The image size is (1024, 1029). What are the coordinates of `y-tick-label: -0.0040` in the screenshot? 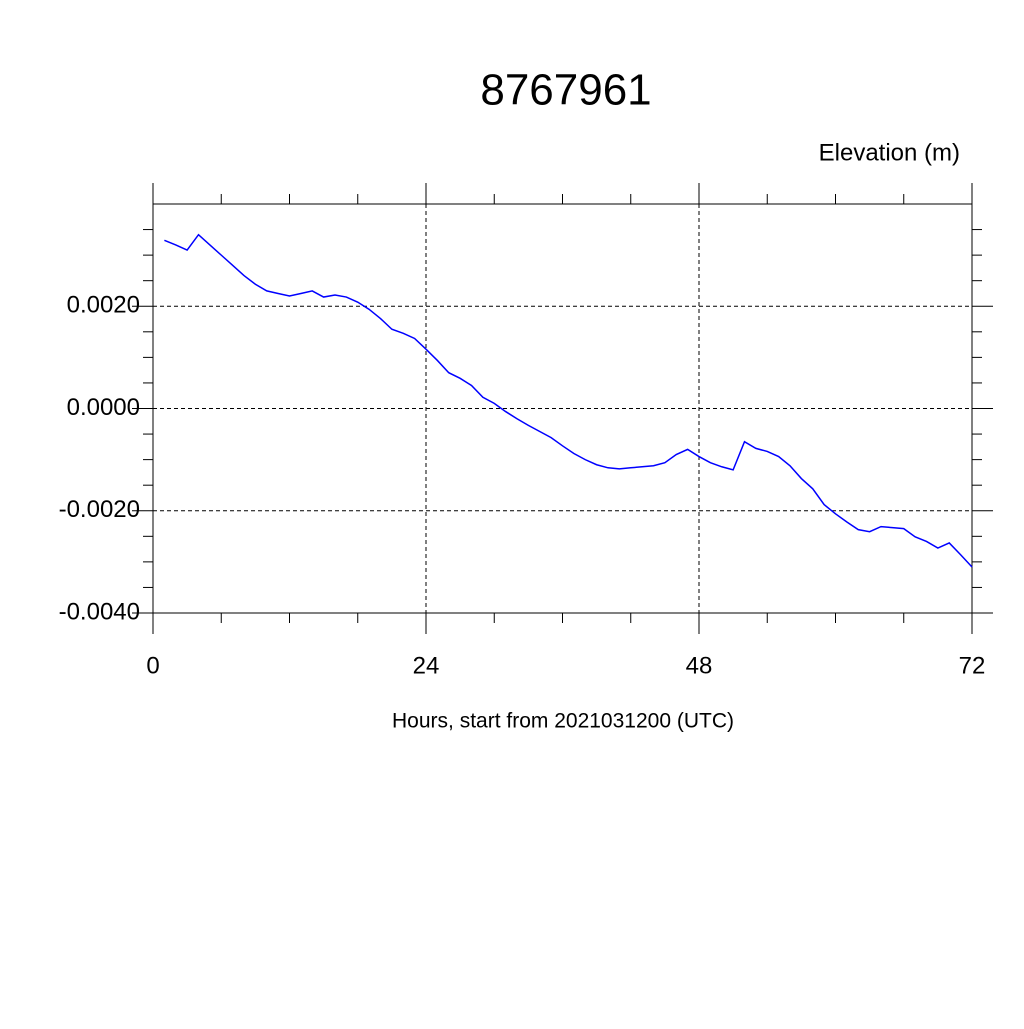 It's located at (99, 611).